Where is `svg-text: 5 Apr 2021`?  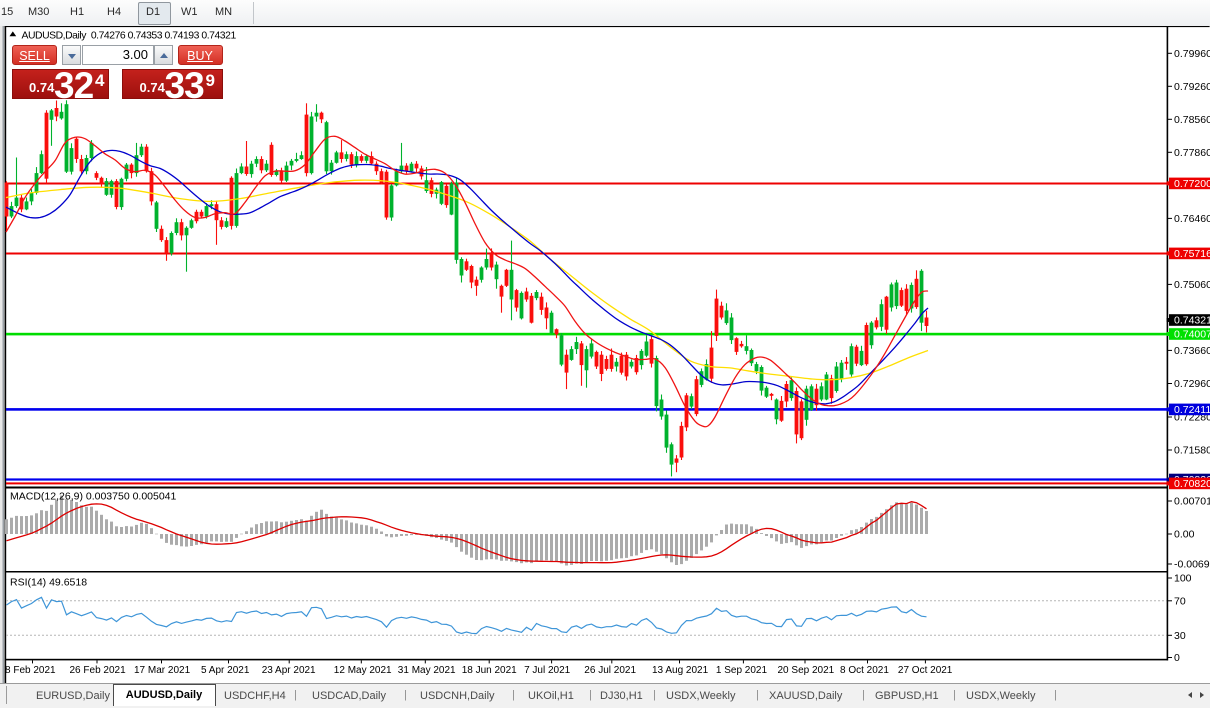
svg-text: 5 Apr 2021 is located at coordinates (225, 670).